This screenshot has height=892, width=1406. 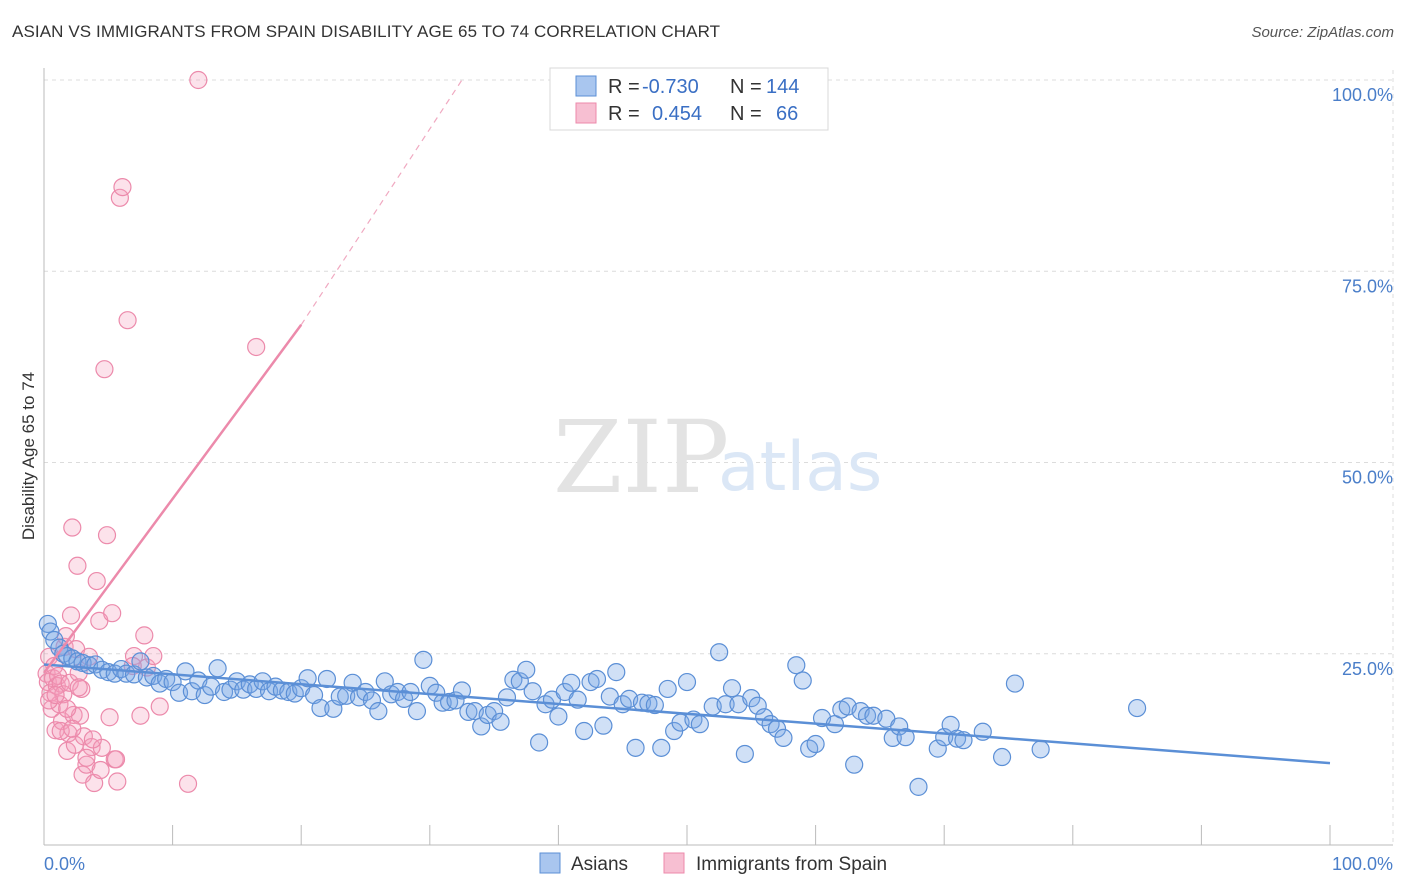 What do you see at coordinates (64, 864) in the screenshot?
I see `x-tick-label-min: 0.0%` at bounding box center [64, 864].